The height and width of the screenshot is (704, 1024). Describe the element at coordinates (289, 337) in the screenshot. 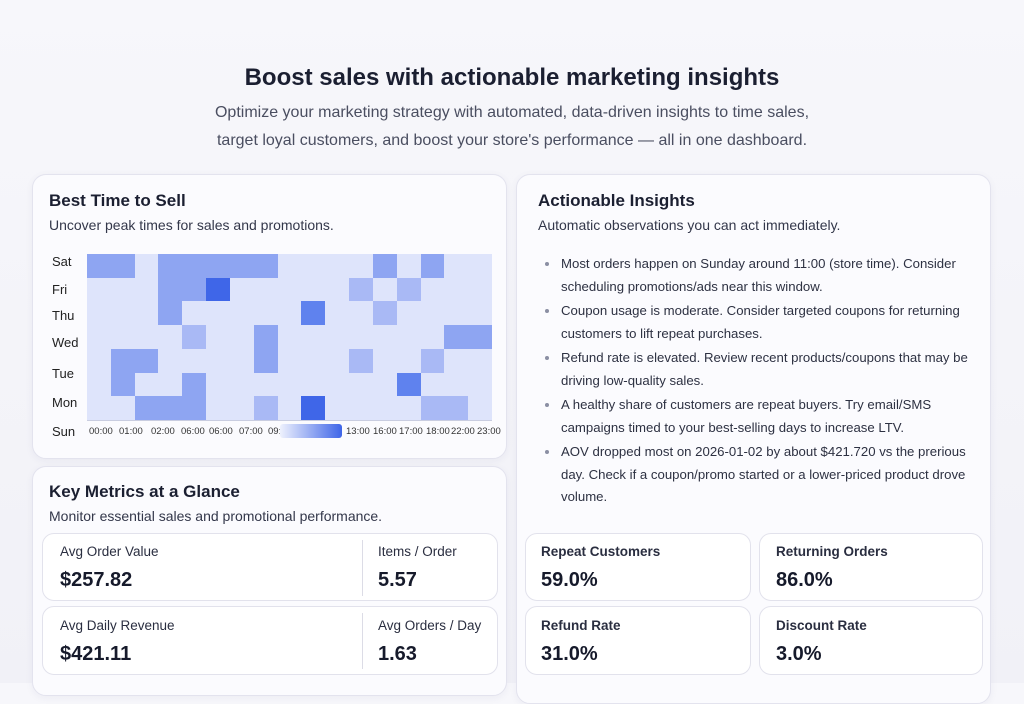

I see `heatmap-grid` at that location.